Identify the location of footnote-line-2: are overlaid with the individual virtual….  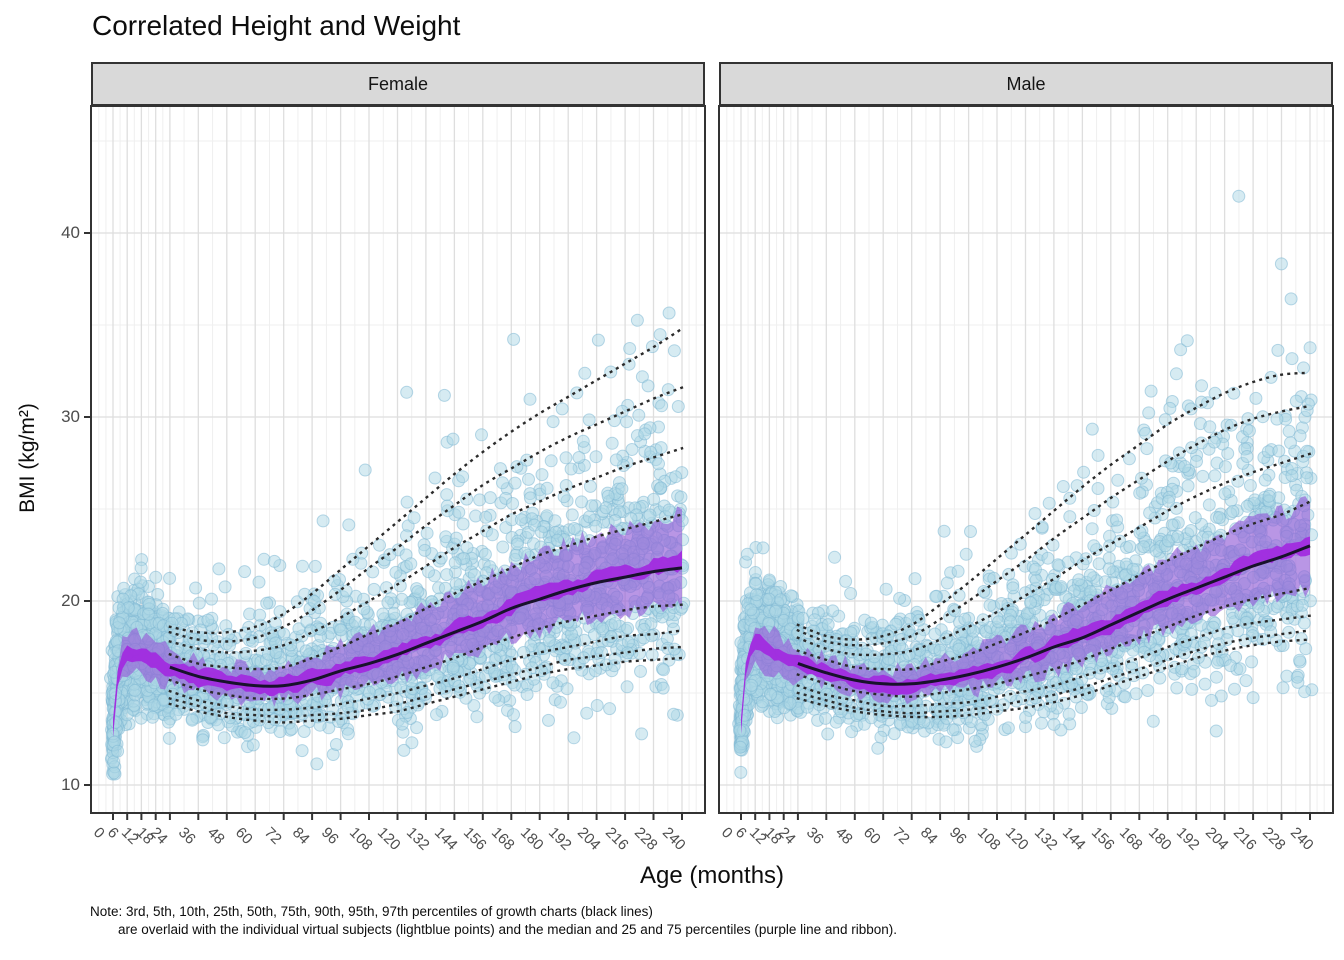
(507, 930).